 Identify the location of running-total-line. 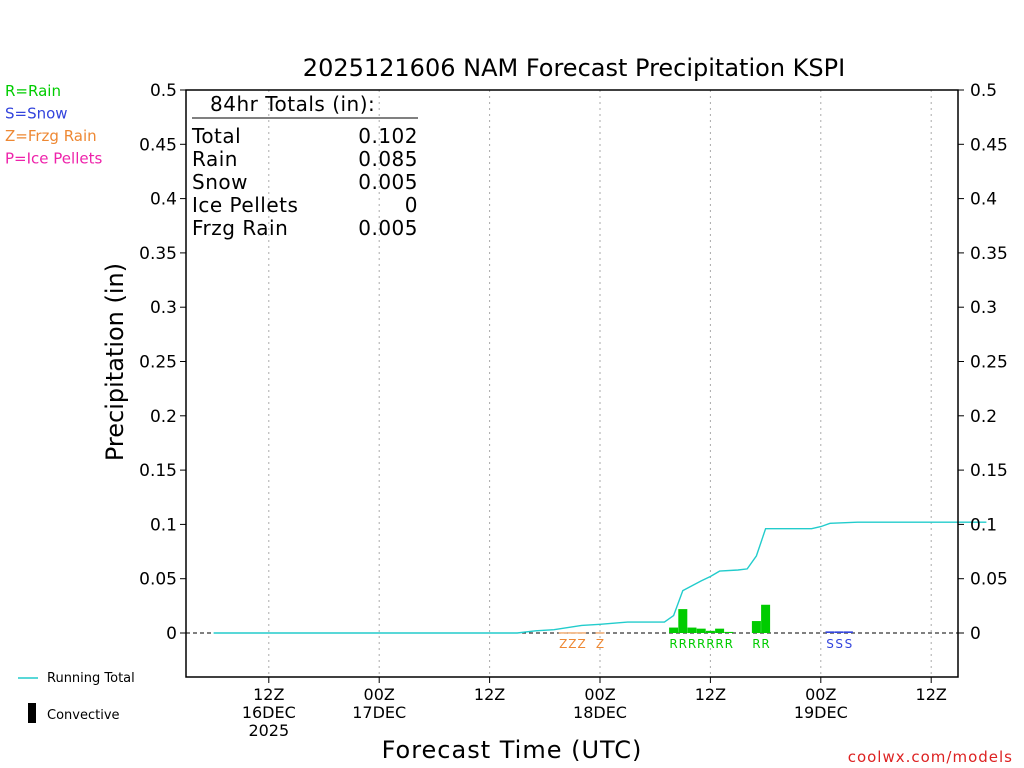
(600, 577).